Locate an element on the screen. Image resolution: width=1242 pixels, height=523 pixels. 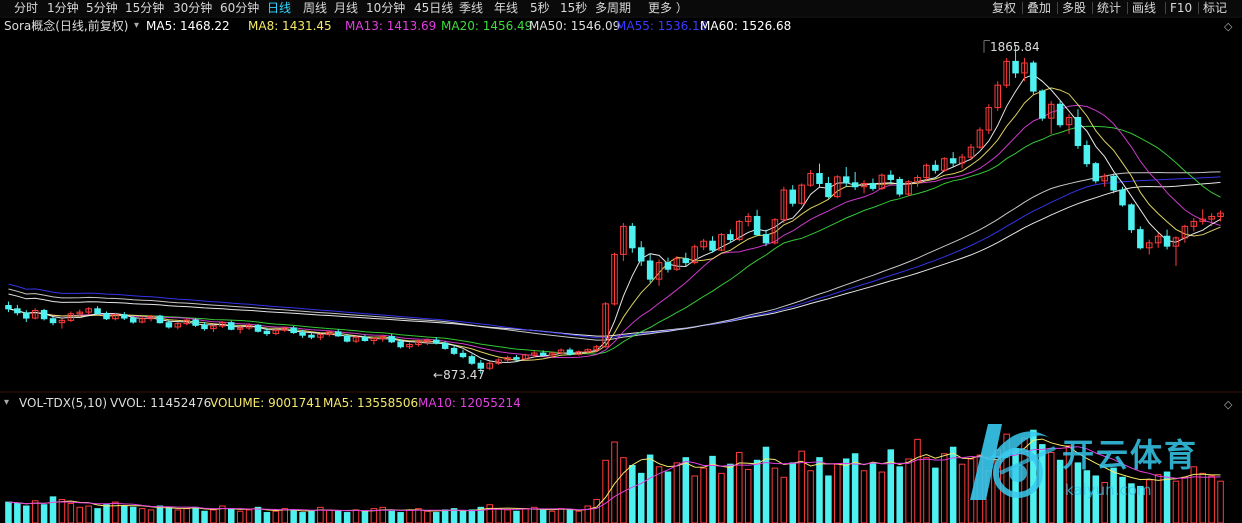
volume-legend-item-1: VOLUME: 9001741 is located at coordinates (266, 403).